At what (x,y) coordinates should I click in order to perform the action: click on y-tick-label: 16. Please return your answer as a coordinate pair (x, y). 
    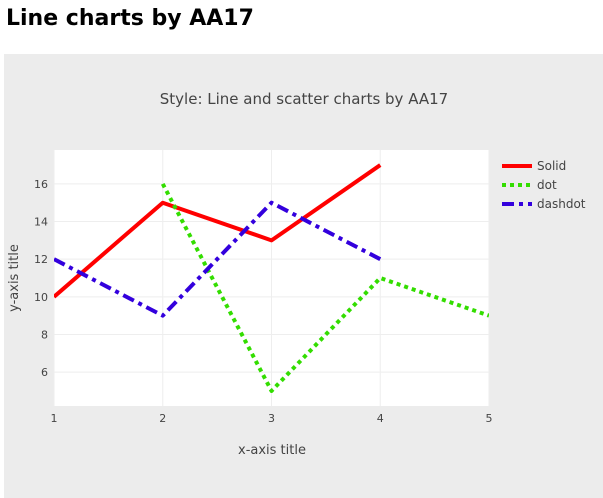
    Looking at the image, I should click on (41, 184).